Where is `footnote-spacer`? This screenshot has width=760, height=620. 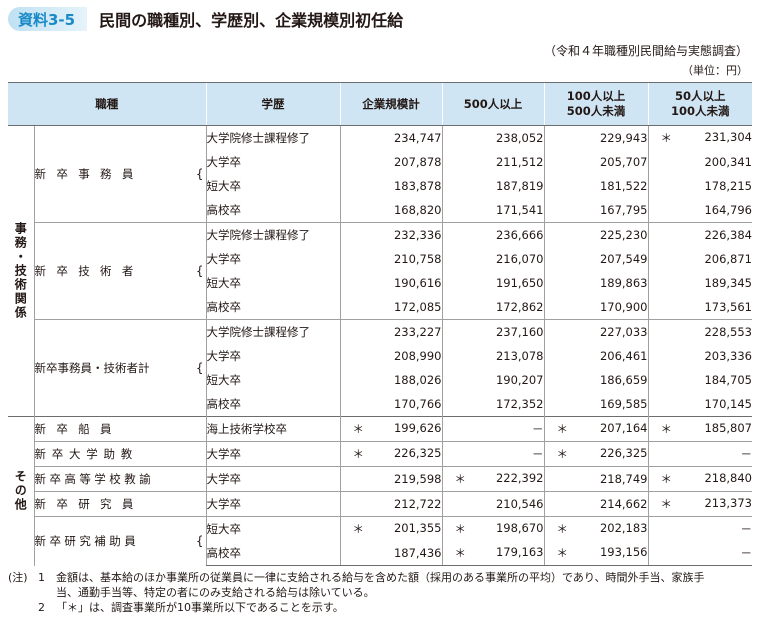 footnote-spacer is located at coordinates (47, 592).